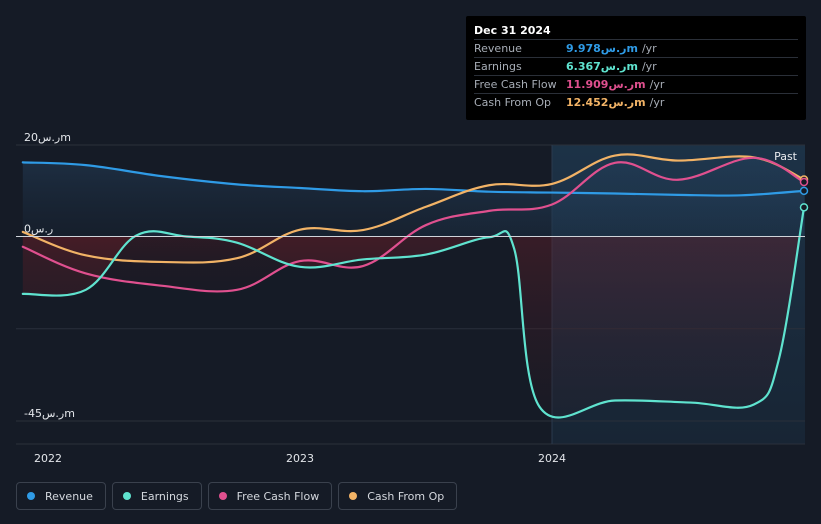 This screenshot has width=821, height=524. I want to click on legend-item-earnings: Earnings, so click(156, 496).